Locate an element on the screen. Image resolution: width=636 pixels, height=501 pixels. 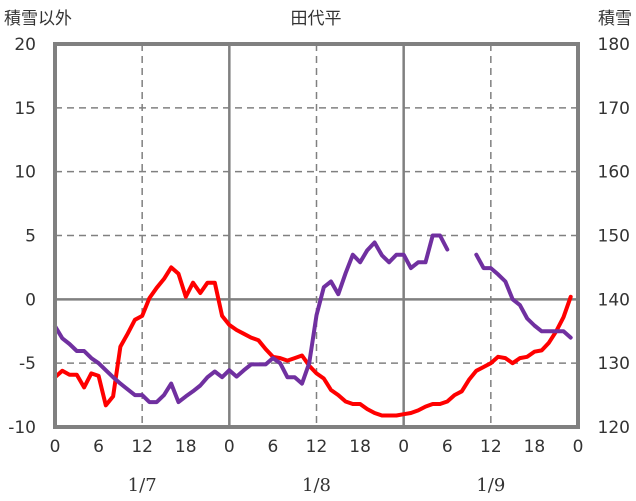
y-right-tick-label: 160 is located at coordinates (614, 173).